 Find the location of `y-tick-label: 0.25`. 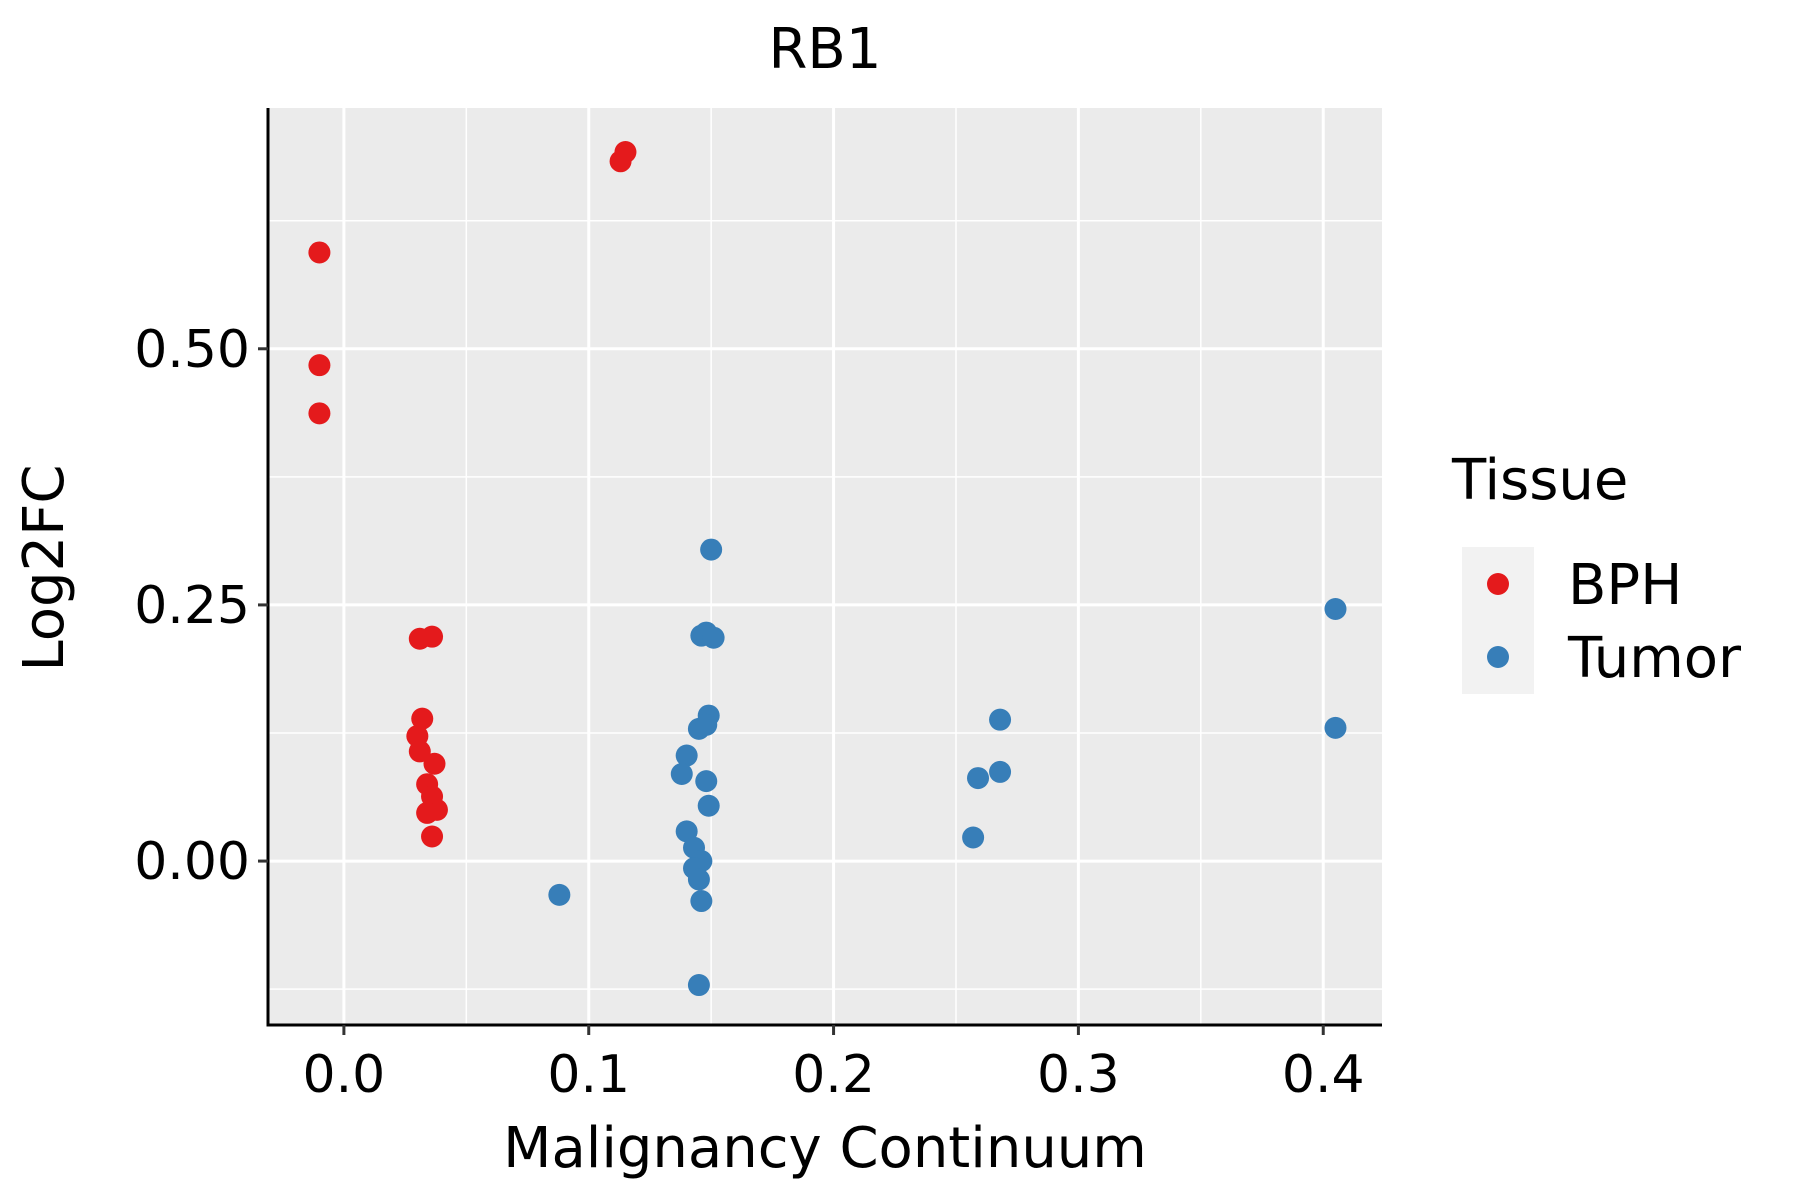

y-tick-label: 0.25 is located at coordinates (192, 606).